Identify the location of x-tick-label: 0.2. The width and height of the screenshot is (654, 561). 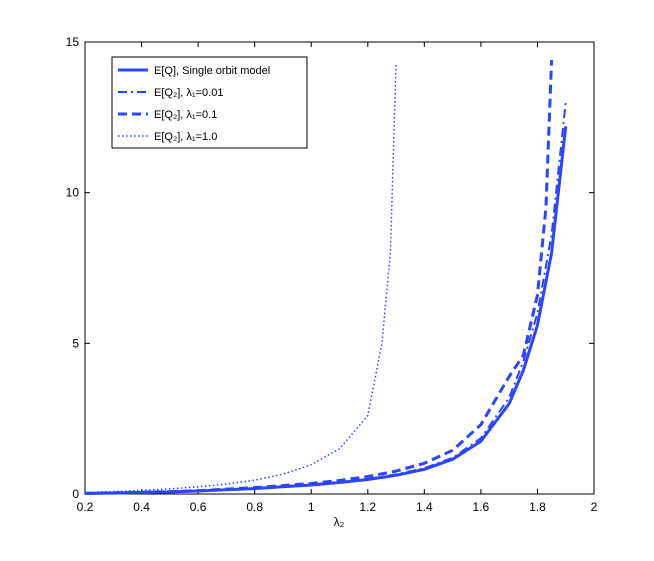
(85, 507).